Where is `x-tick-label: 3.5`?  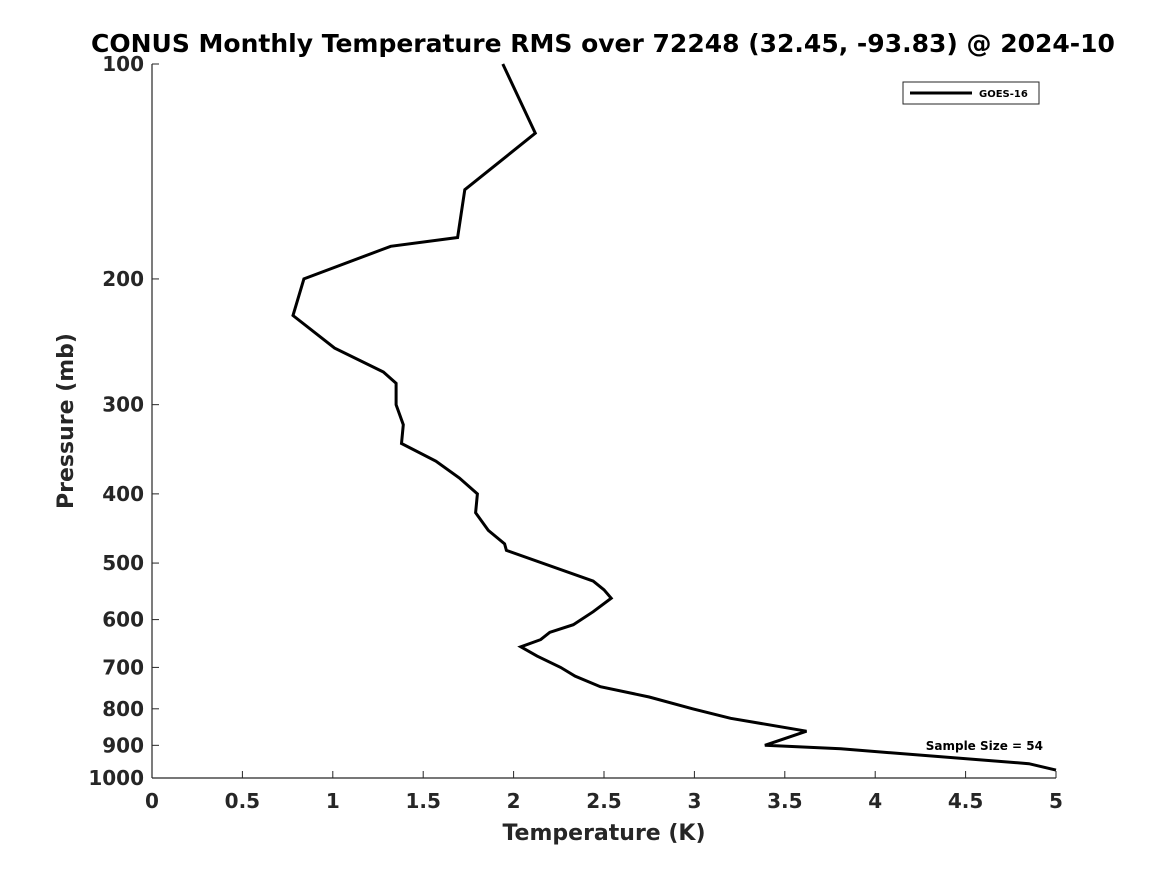
x-tick-label: 3.5 is located at coordinates (784, 801).